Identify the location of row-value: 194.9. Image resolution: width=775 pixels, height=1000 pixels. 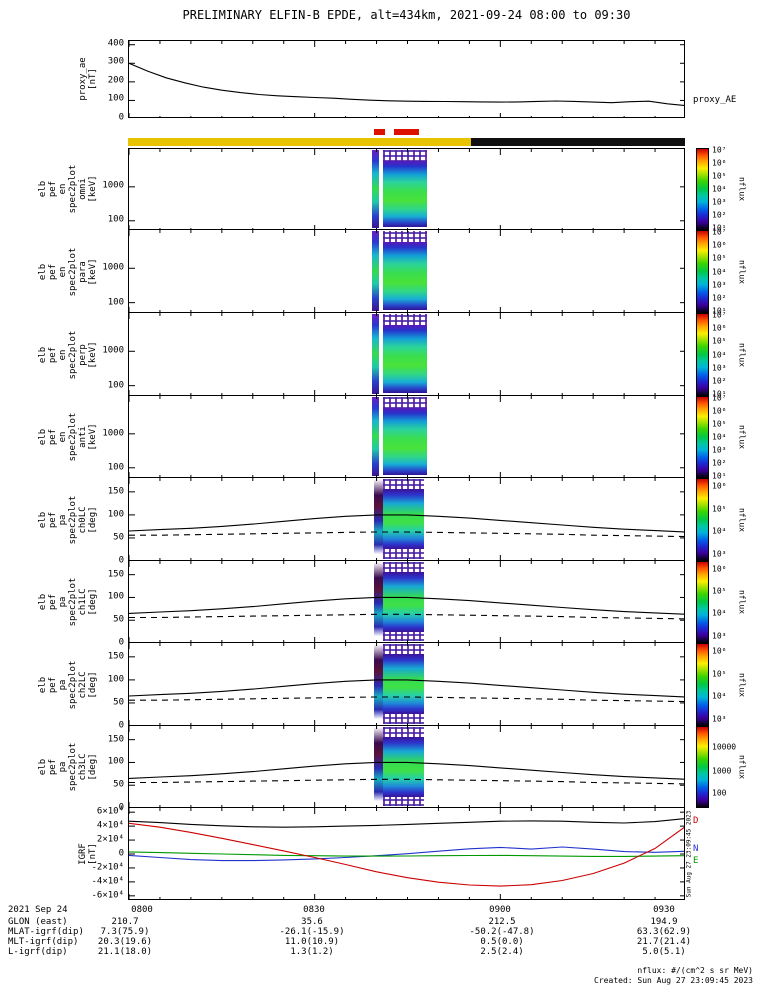
(664, 922).